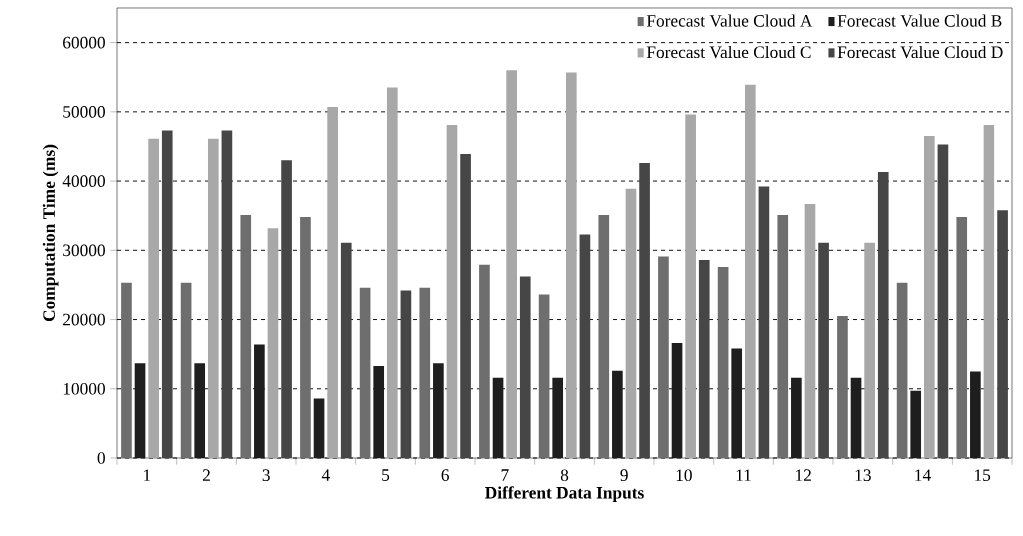  Describe the element at coordinates (101, 458) in the screenshot. I see `y-tick-label: 0` at that location.